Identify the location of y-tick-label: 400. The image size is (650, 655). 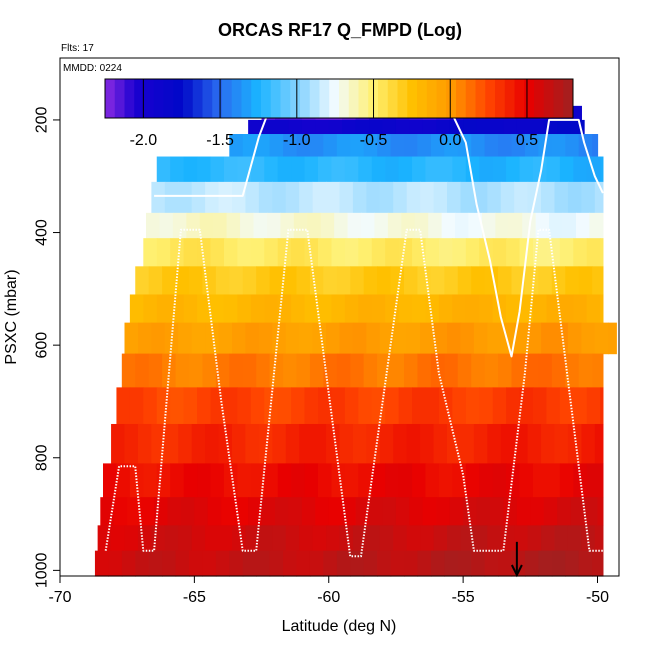
(42, 232).